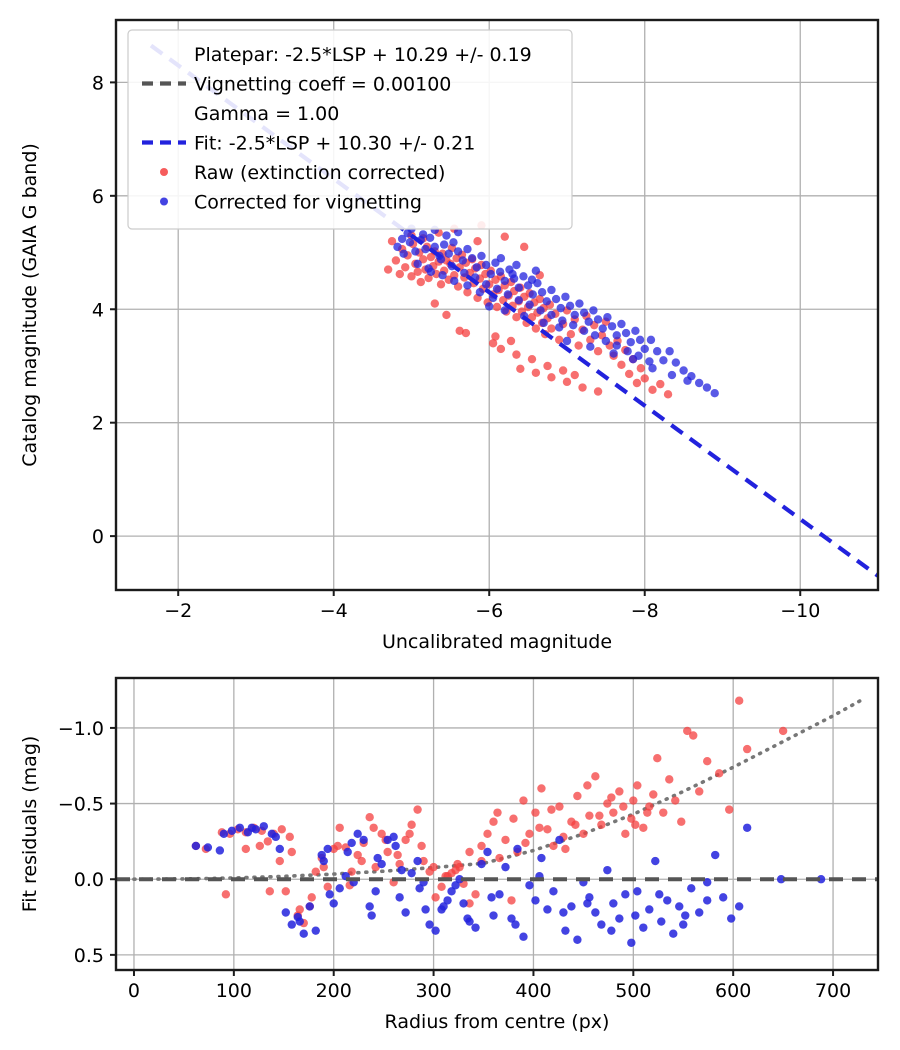 This screenshot has width=900, height=1050. I want to click on legend-label: Corrected for vignetting, so click(308, 203).